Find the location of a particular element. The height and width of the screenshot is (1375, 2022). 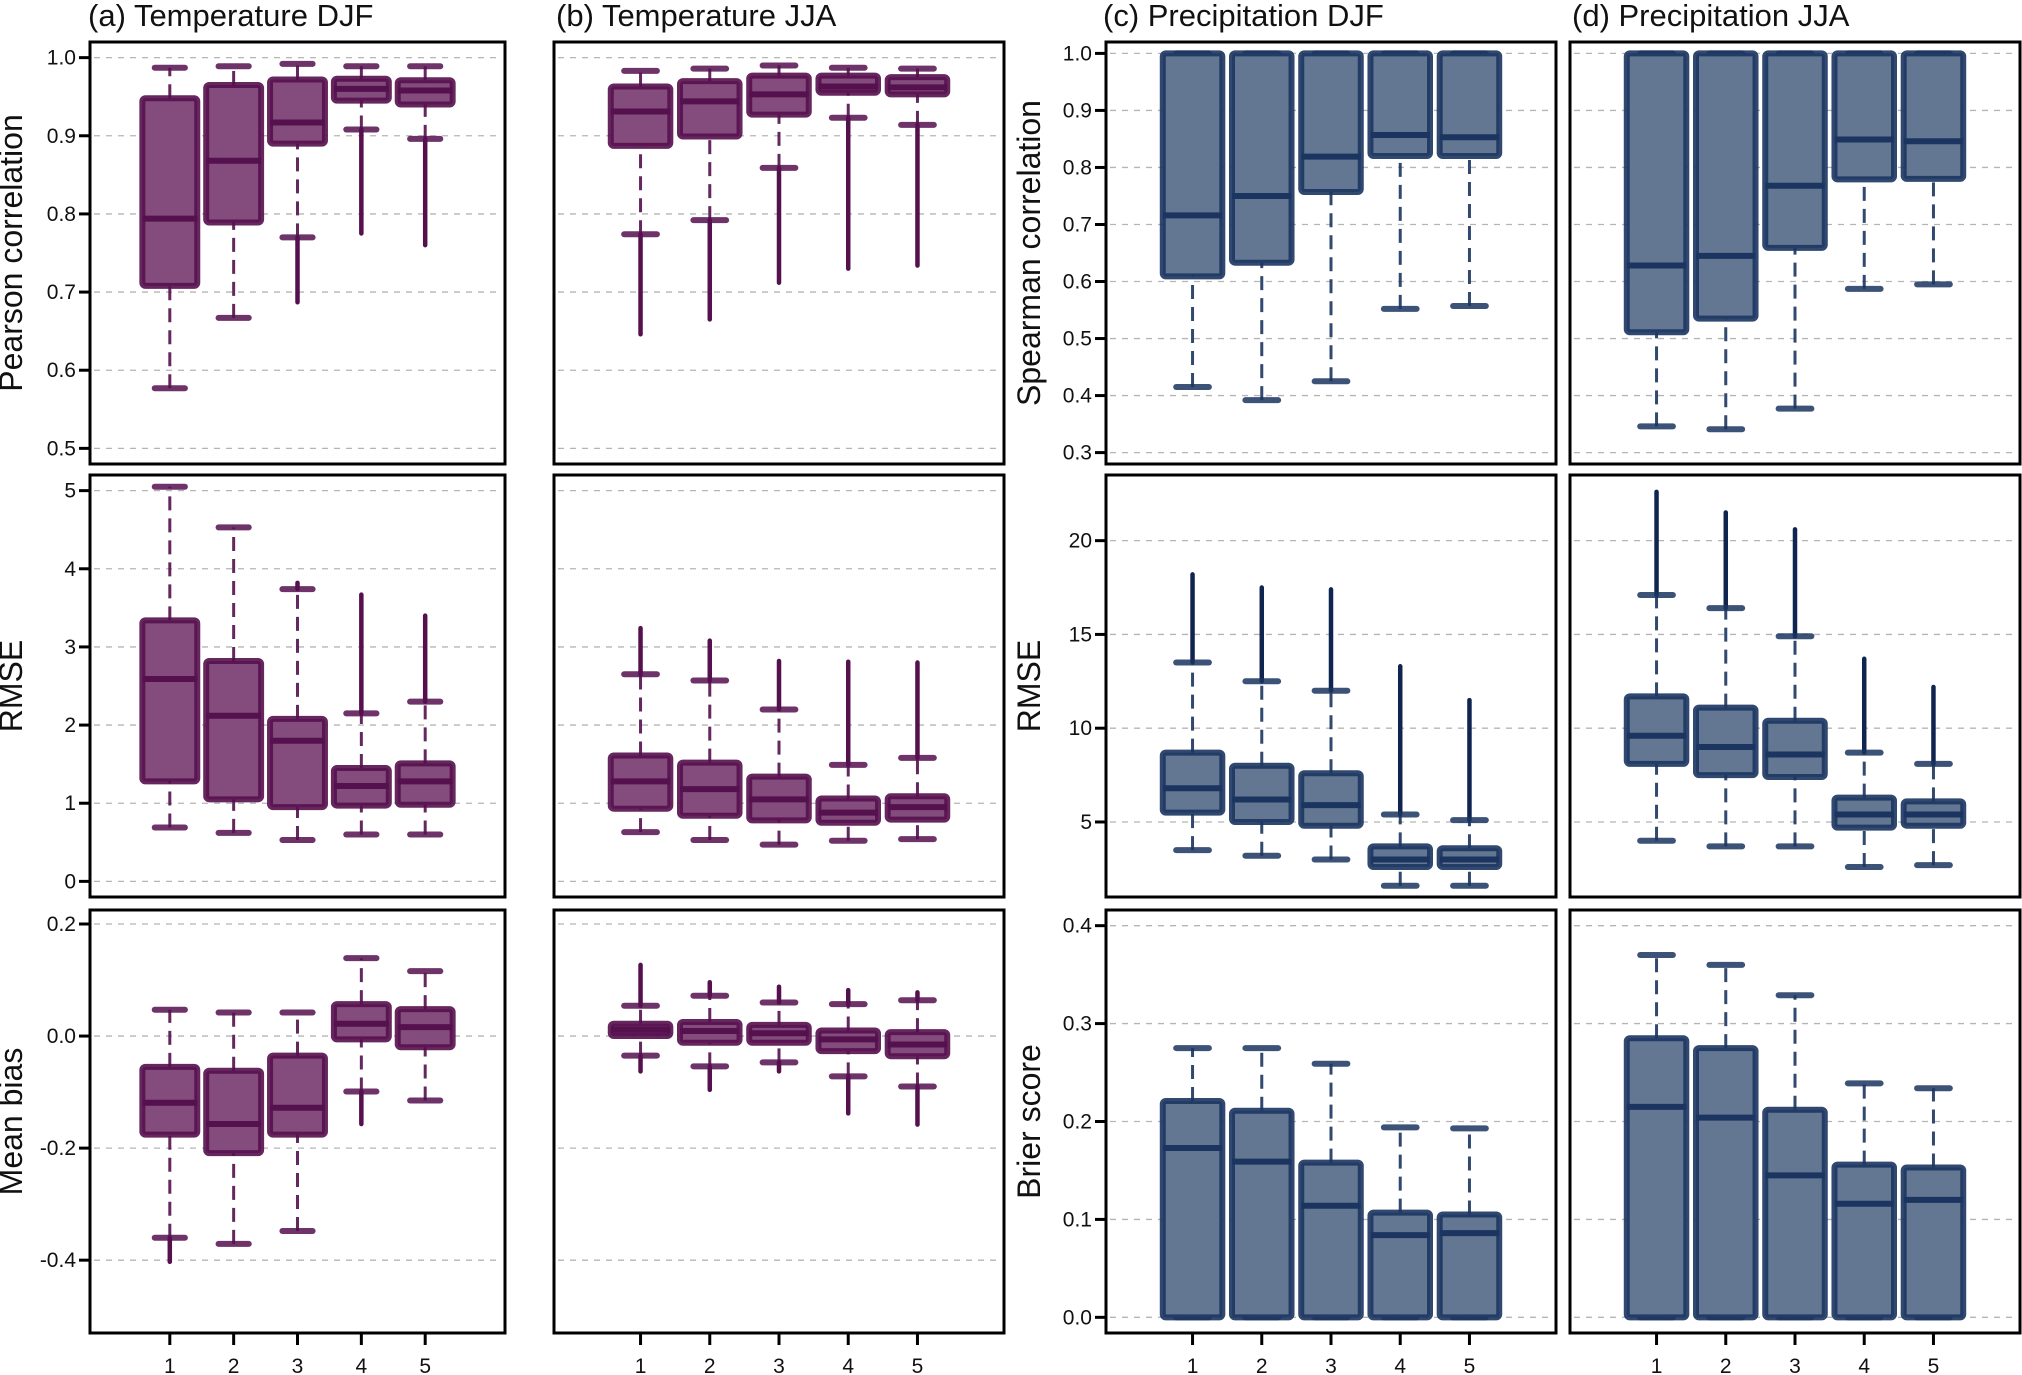

y-tick-label: 20 is located at coordinates (1080, 541).